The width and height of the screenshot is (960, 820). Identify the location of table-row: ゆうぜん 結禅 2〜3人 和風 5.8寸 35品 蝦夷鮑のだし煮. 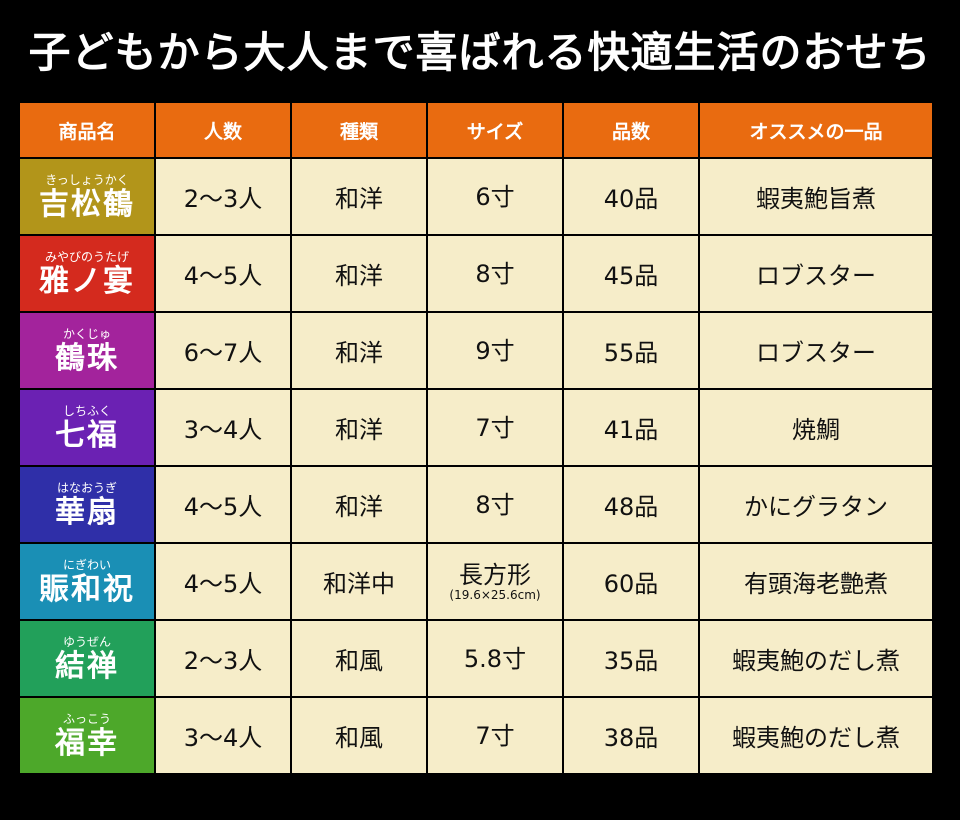
(476, 658).